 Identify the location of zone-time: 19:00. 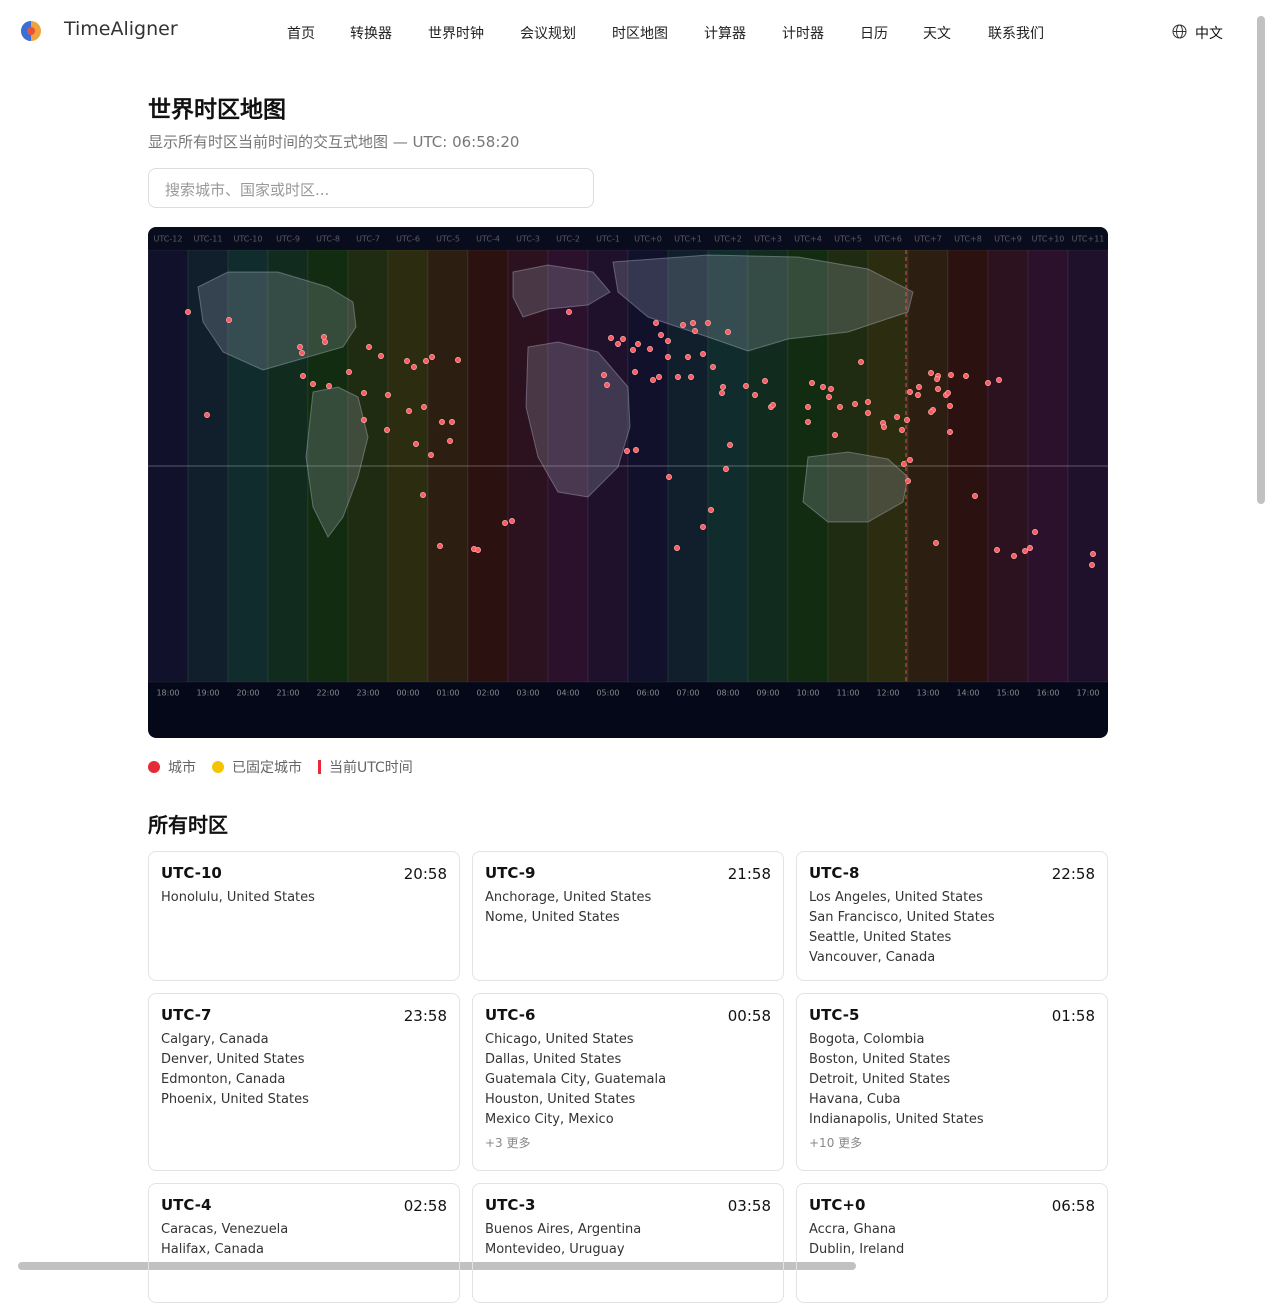
(207, 693).